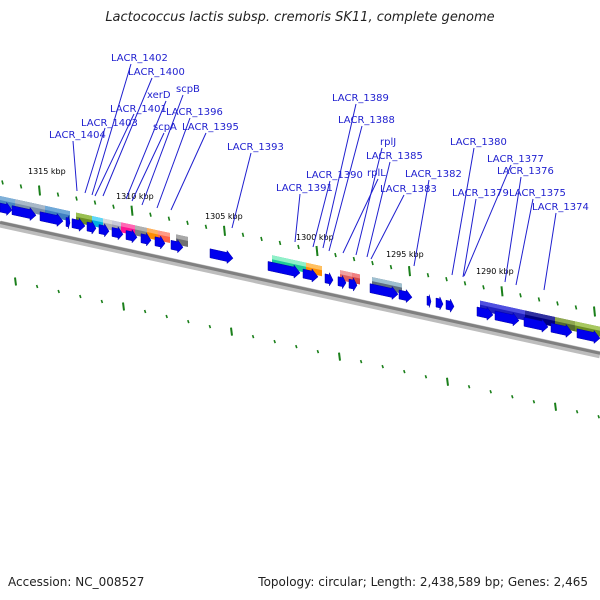 Image resolution: width=600 pixels, height=600 pixels. What do you see at coordinates (525, 171) in the screenshot?
I see `gene-label: LACR_1376` at bounding box center [525, 171].